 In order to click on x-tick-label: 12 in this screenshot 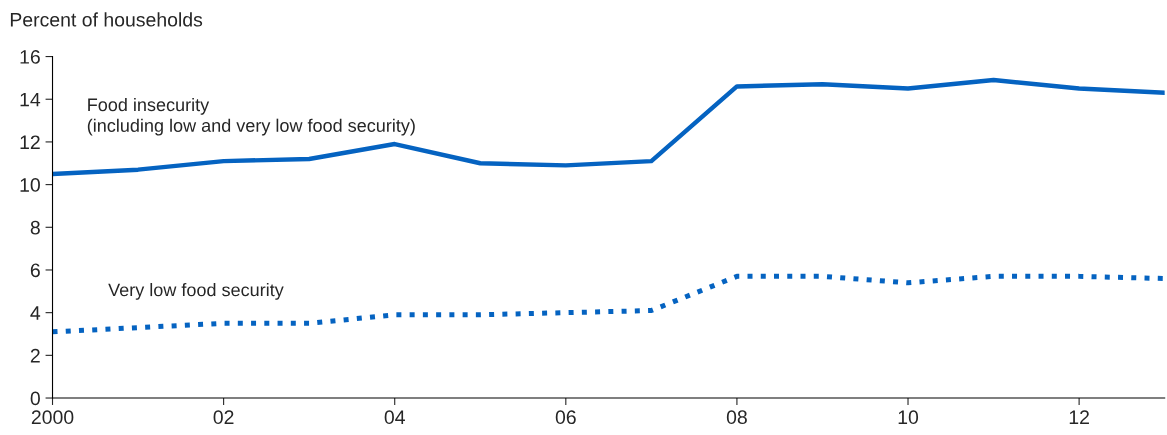, I will do `click(1079, 417)`.